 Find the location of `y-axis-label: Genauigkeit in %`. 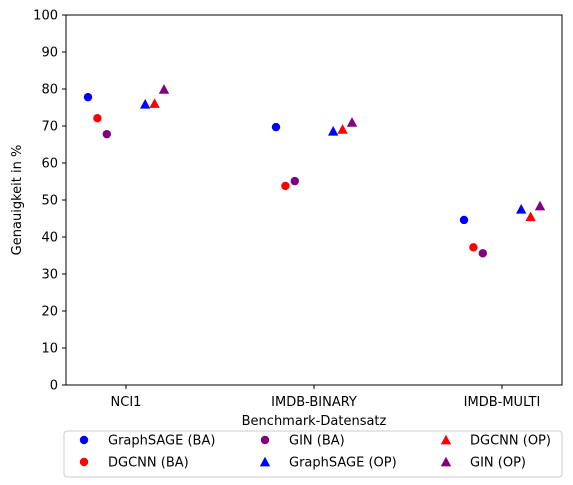

y-axis-label: Genauigkeit in % is located at coordinates (17, 200).